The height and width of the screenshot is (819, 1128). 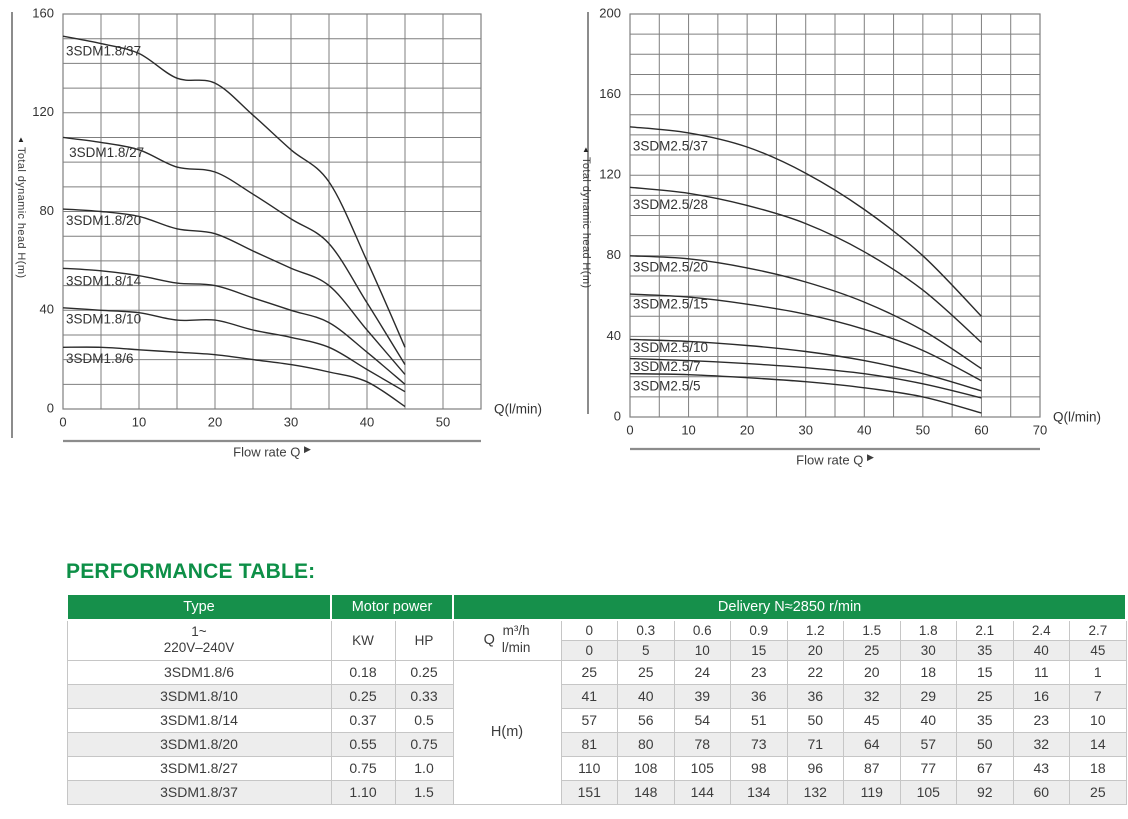 I want to click on head-value: 134, so click(x=759, y=792).